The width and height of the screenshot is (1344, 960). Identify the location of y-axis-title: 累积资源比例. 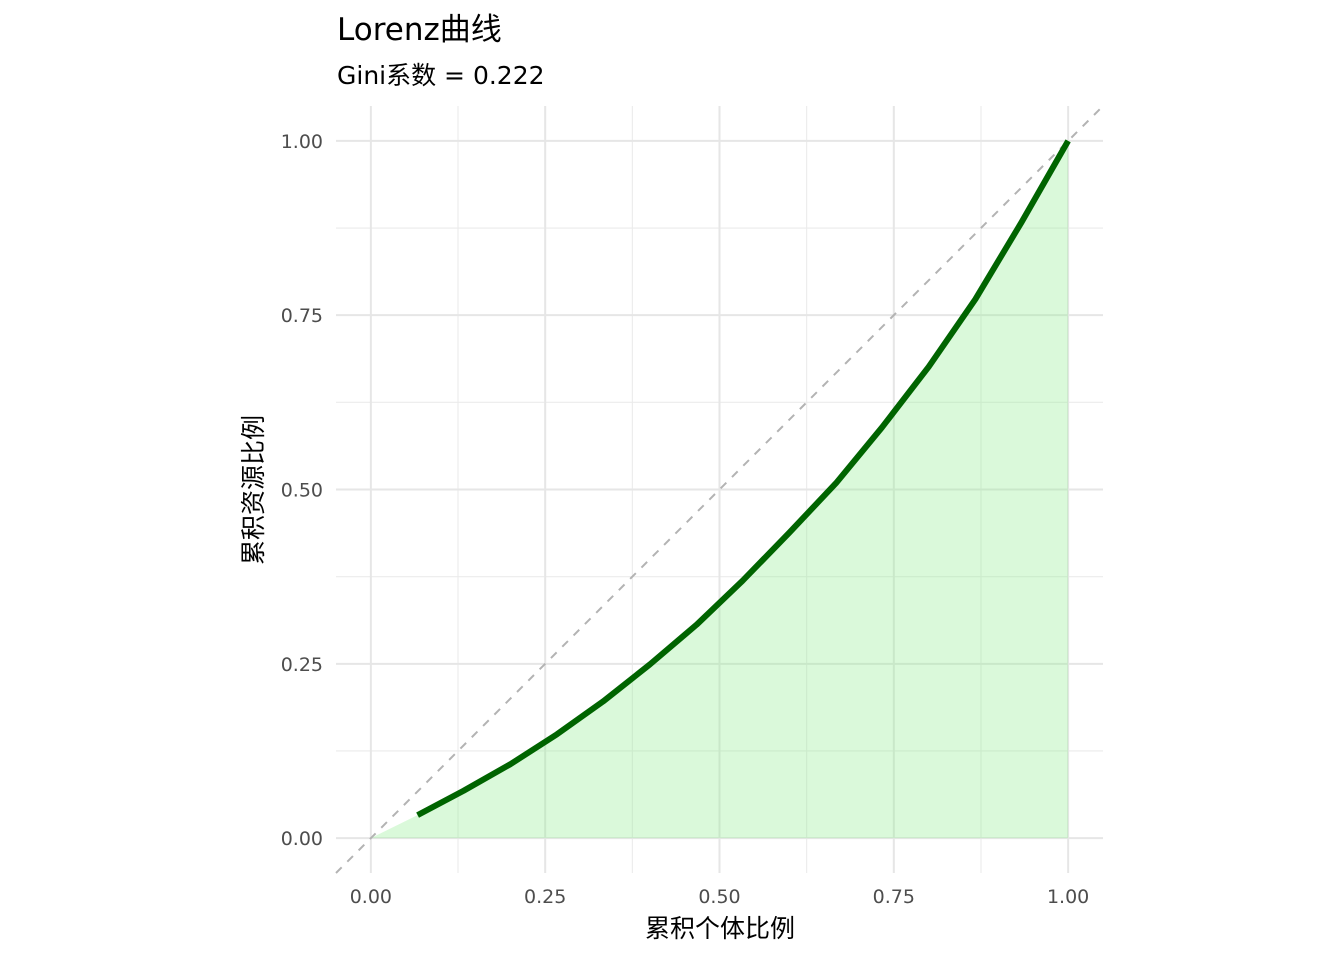
(253, 490).